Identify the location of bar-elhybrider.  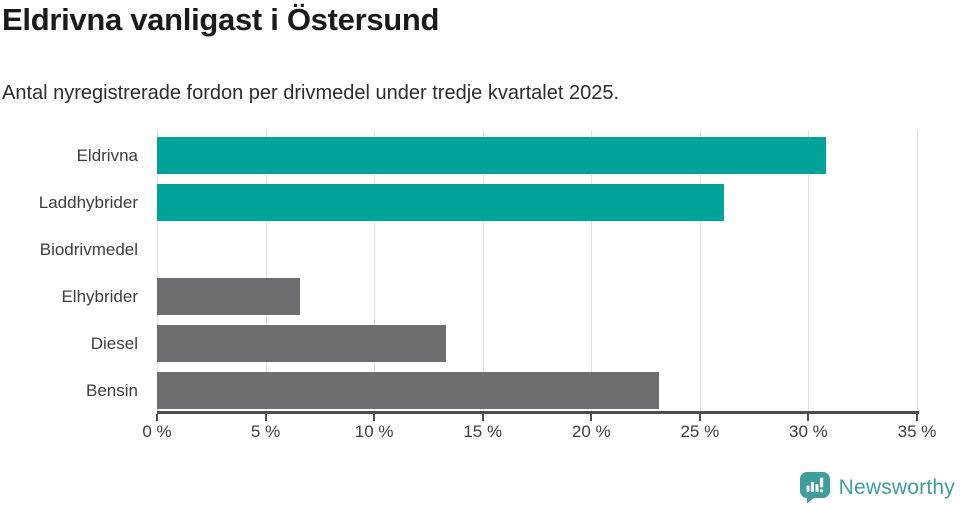
(229, 296).